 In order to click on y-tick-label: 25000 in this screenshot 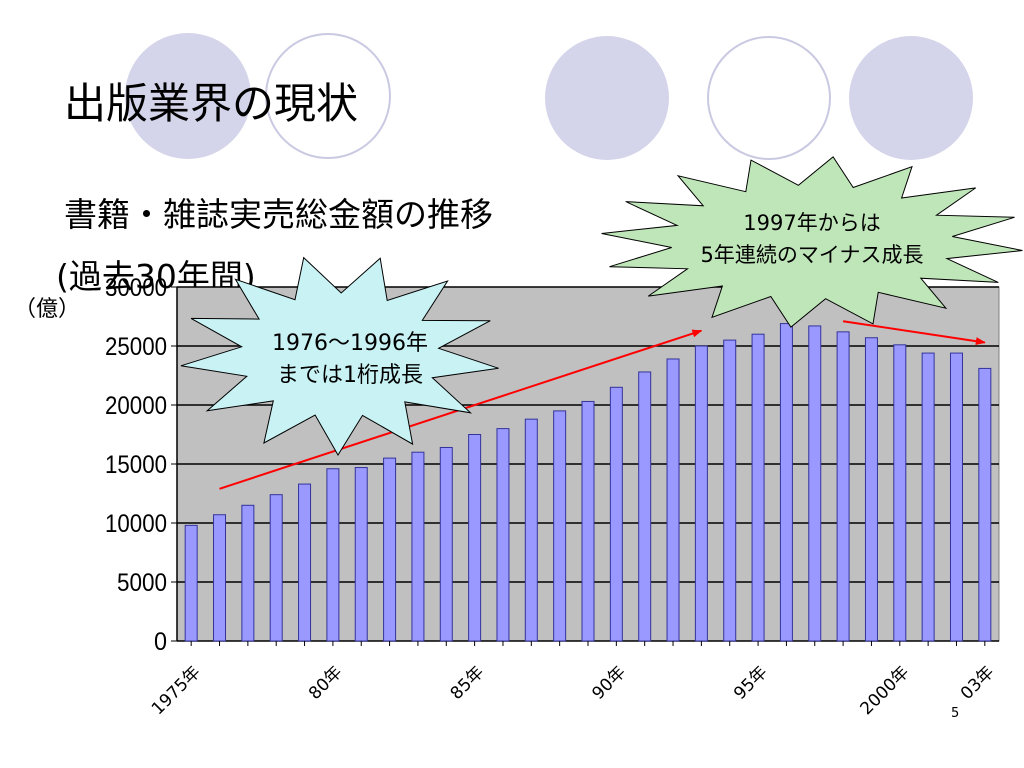, I will do `click(136, 347)`.